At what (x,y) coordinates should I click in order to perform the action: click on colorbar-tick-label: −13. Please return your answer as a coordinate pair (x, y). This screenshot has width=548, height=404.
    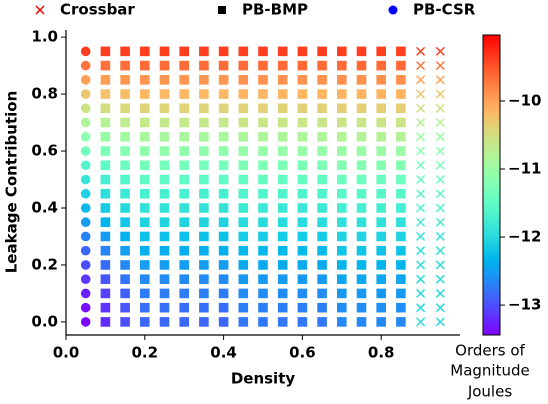
    Looking at the image, I should click on (524, 305).